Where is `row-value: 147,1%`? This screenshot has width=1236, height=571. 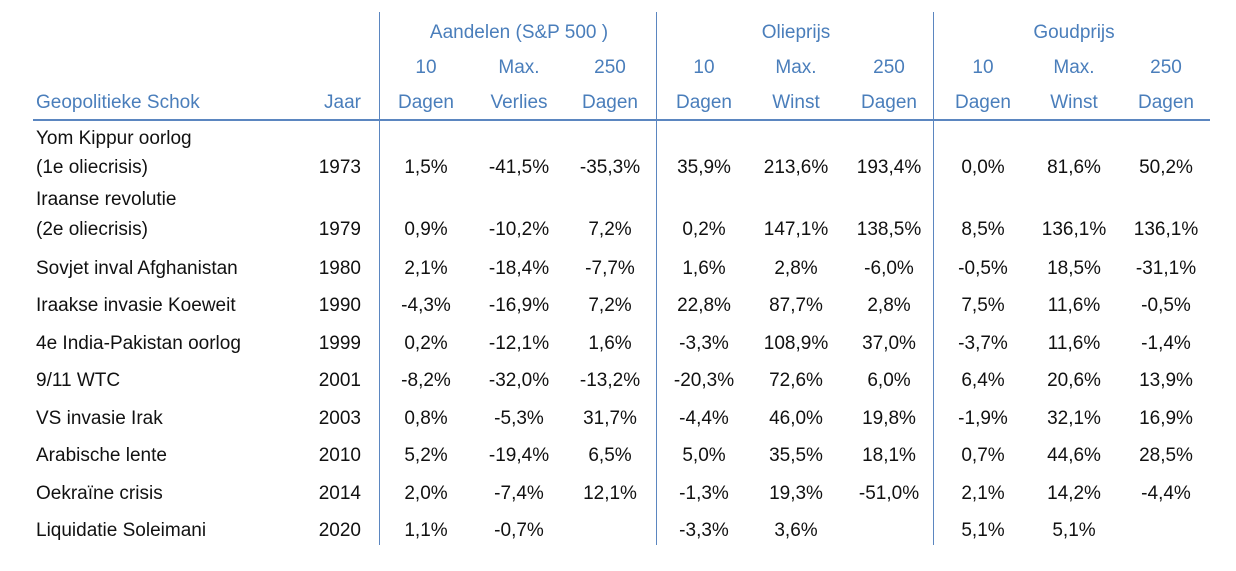
row-value: 147,1% is located at coordinates (796, 229).